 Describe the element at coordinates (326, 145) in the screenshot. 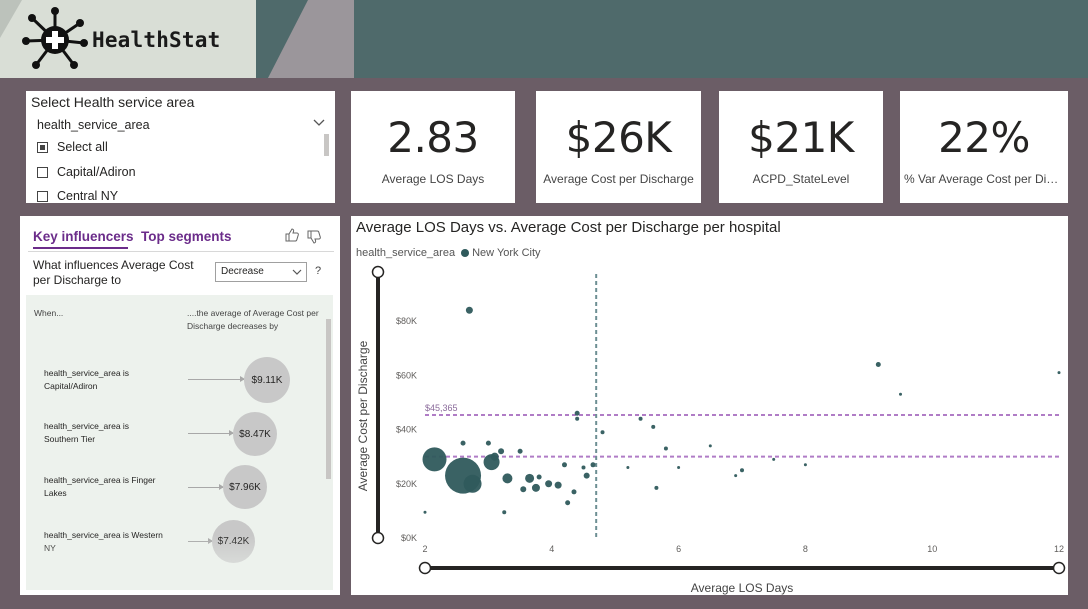

I see `slicer-scrollbar` at that location.